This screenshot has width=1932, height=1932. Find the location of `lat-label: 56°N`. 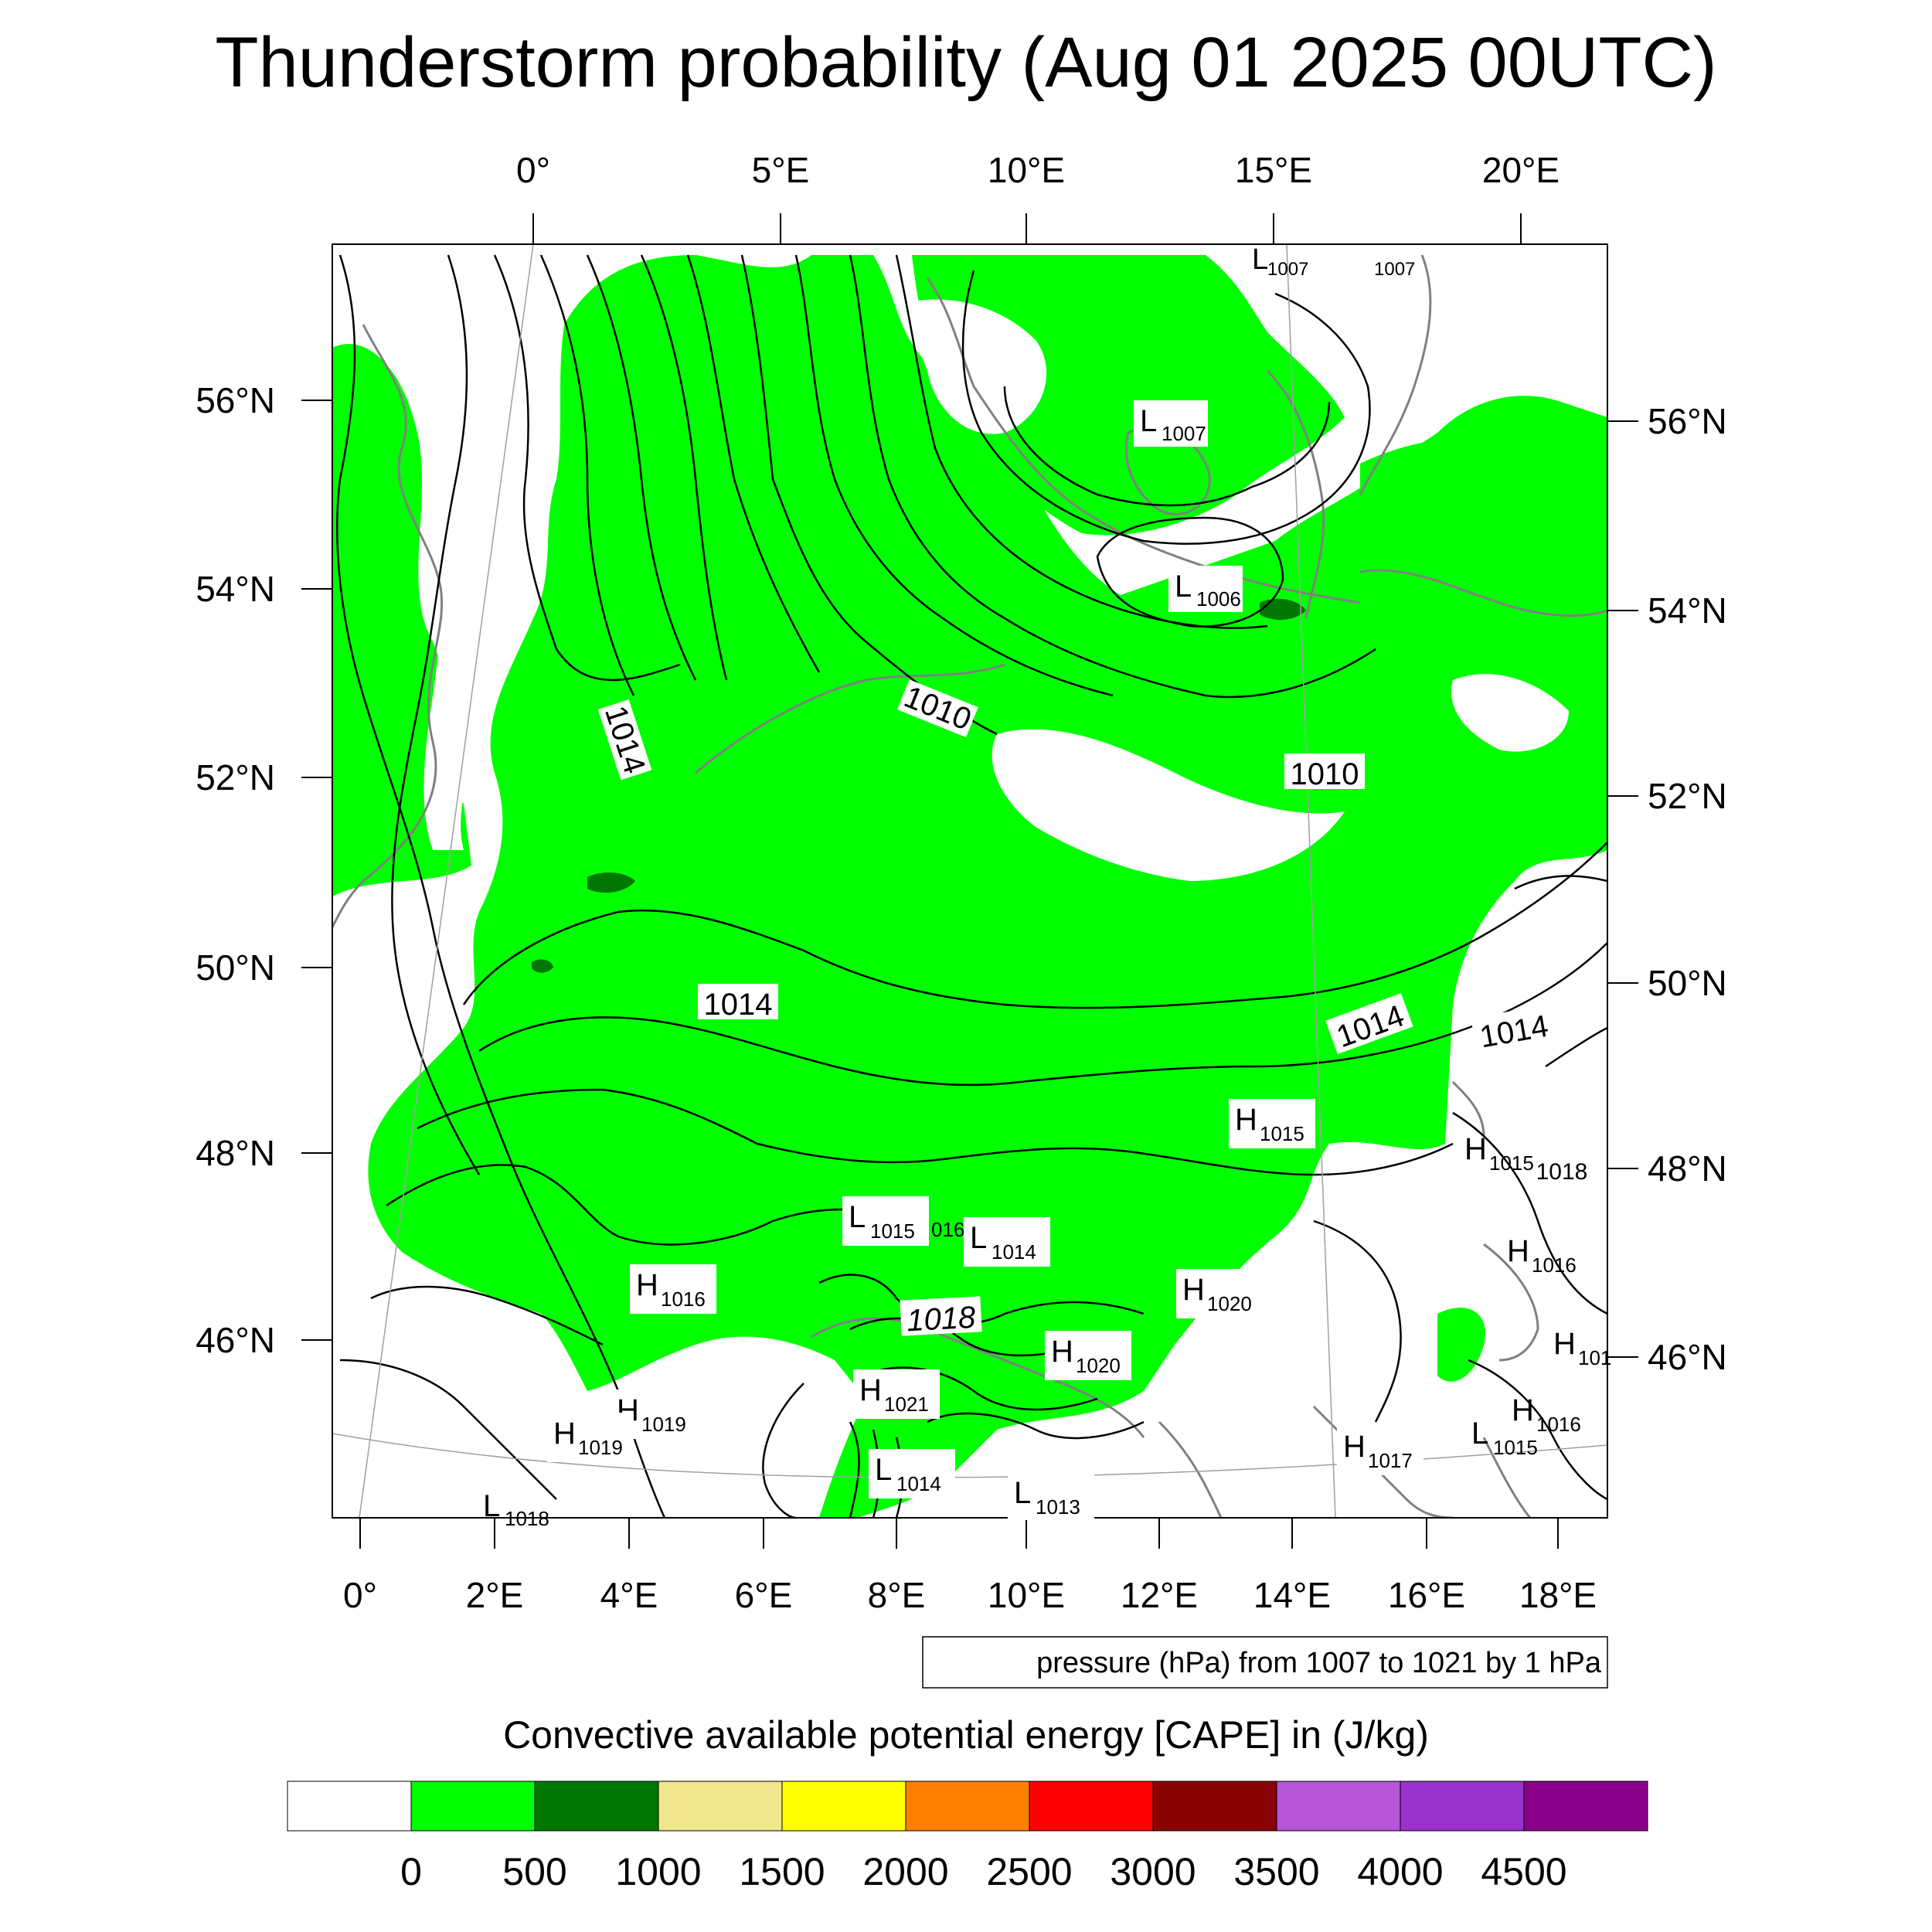

lat-label: 56°N is located at coordinates (1687, 421).